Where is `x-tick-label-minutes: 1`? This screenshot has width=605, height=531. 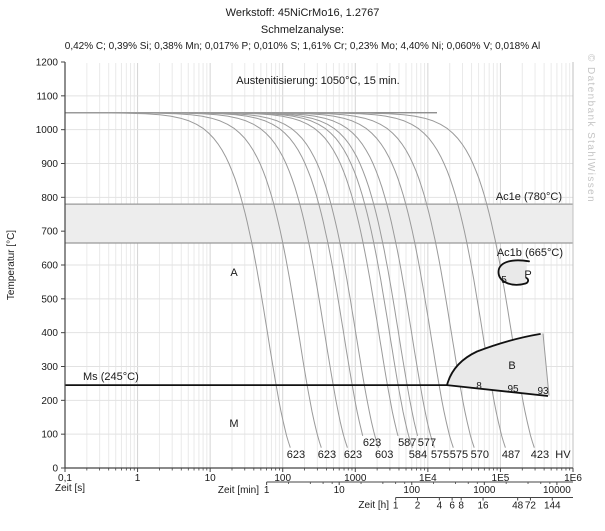 x-tick-label-minutes: 1 is located at coordinates (267, 490).